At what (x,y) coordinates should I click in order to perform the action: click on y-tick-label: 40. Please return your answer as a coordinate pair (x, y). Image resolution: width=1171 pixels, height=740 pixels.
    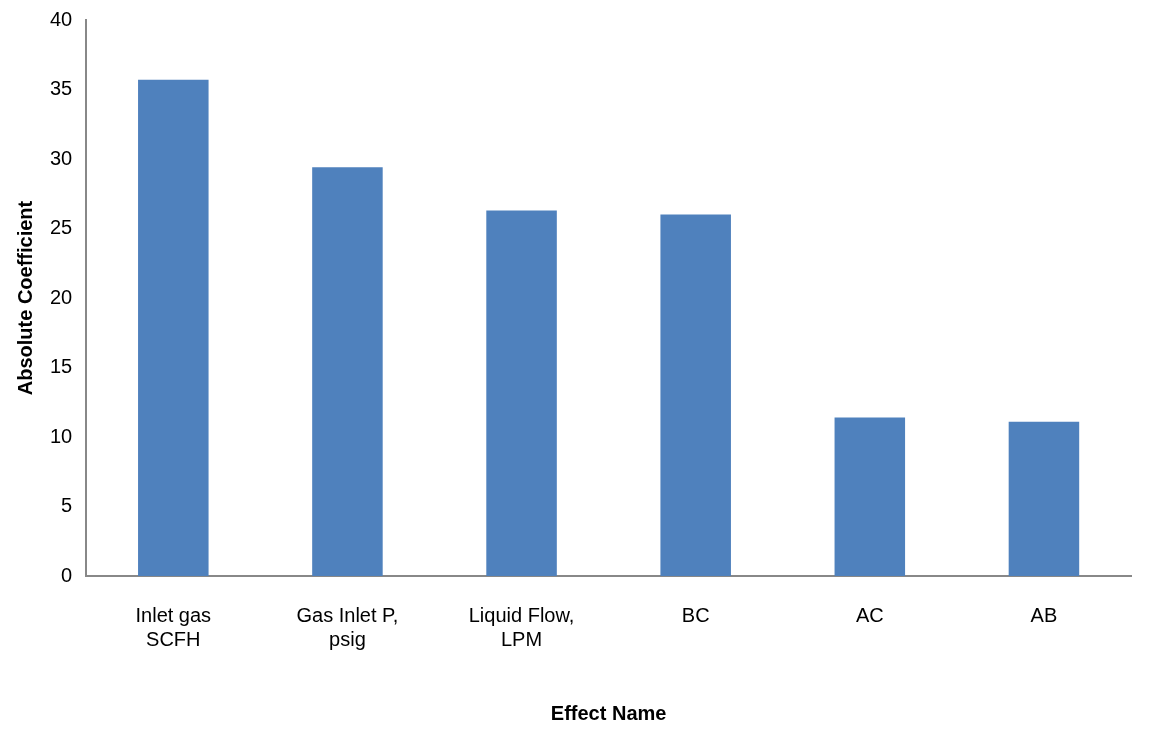
    Looking at the image, I should click on (61, 18).